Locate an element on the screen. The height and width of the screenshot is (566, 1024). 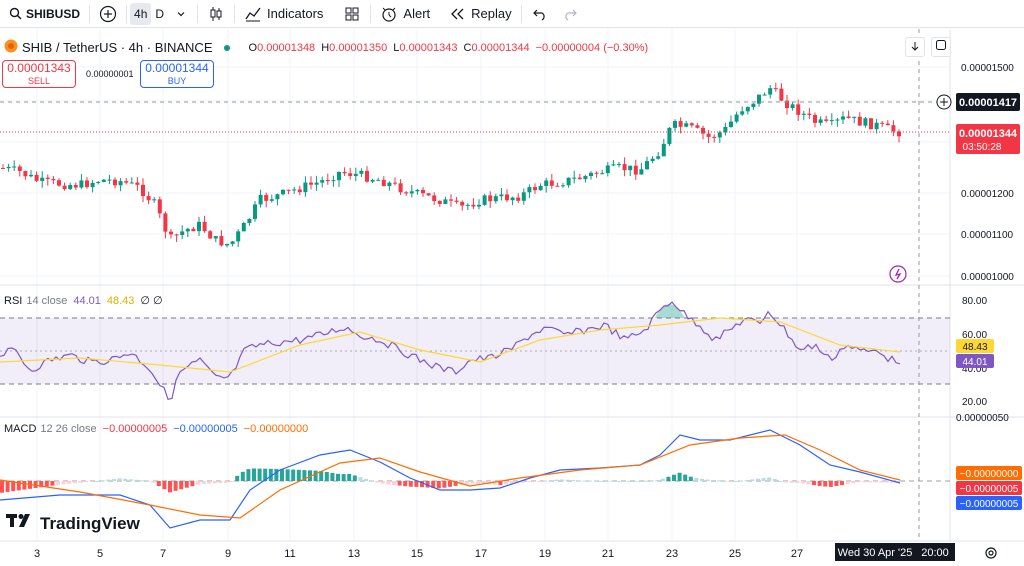
settings-gear-icon is located at coordinates (991, 553).